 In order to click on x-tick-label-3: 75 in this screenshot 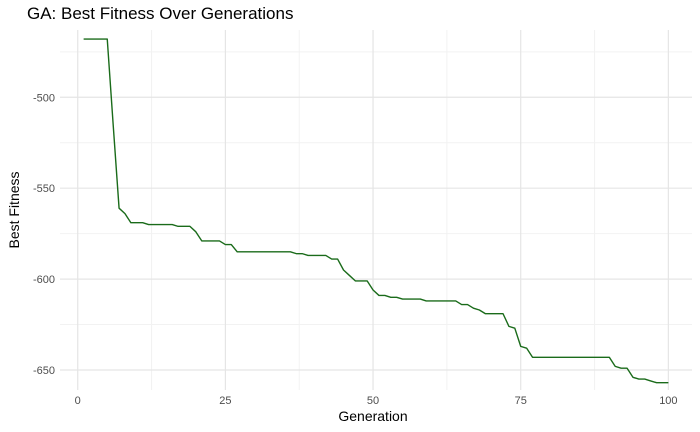, I will do `click(521, 401)`.